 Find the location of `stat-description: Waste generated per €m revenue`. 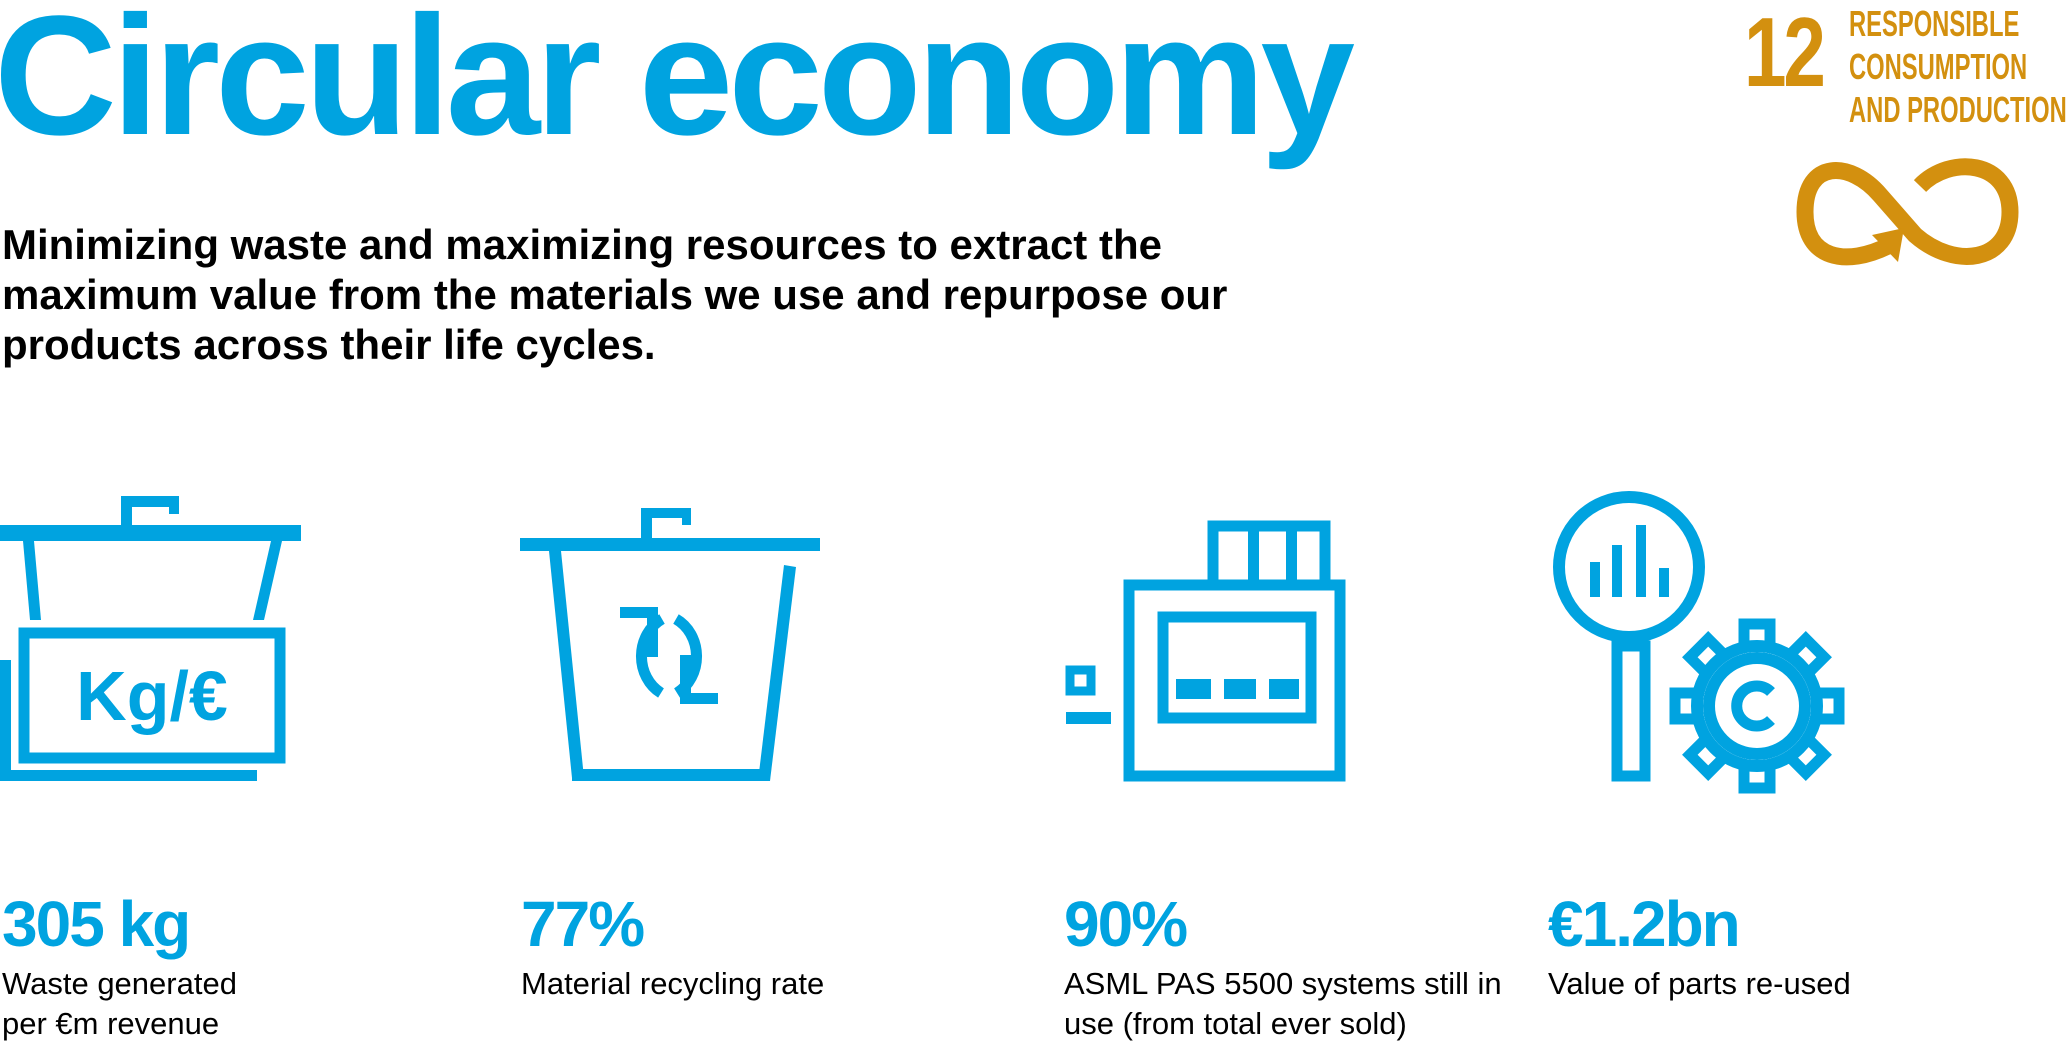

stat-description: Waste generated per €m revenue is located at coordinates (119, 1003).